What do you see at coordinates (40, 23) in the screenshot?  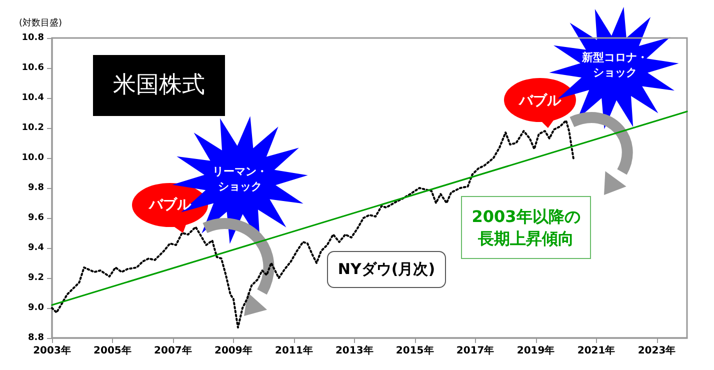 I see `y-axis-title: (対数目盛)` at bounding box center [40, 23].